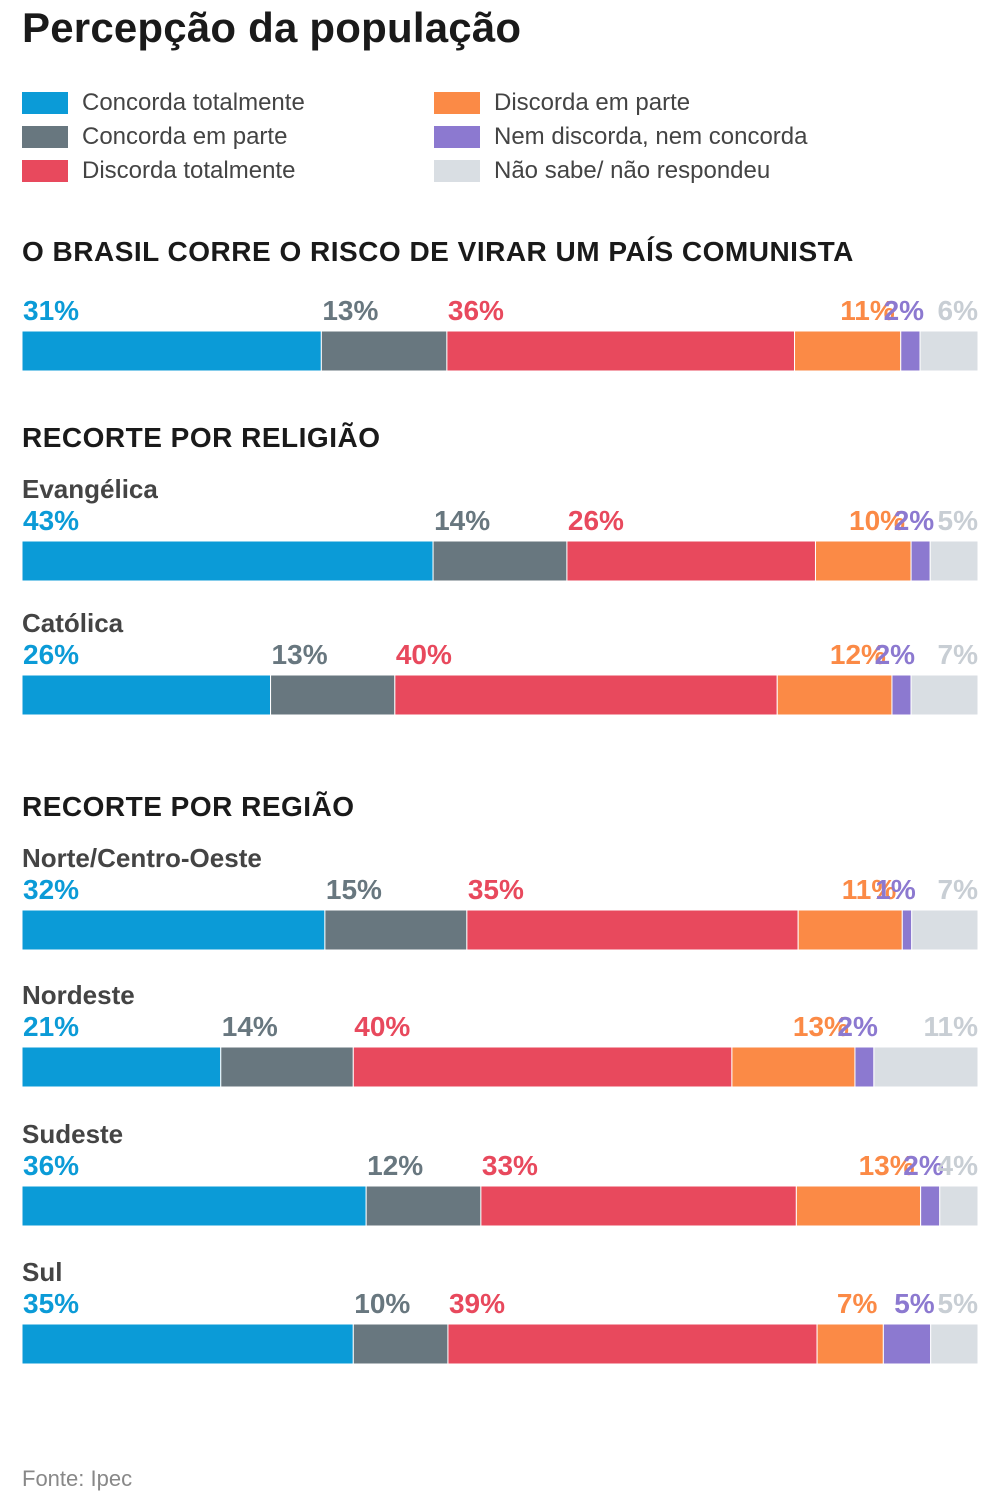 Image resolution: width=1000 pixels, height=1509 pixels. Describe the element at coordinates (632, 170) in the screenshot. I see `legend-label: Não sabe/ não respondeu` at that location.